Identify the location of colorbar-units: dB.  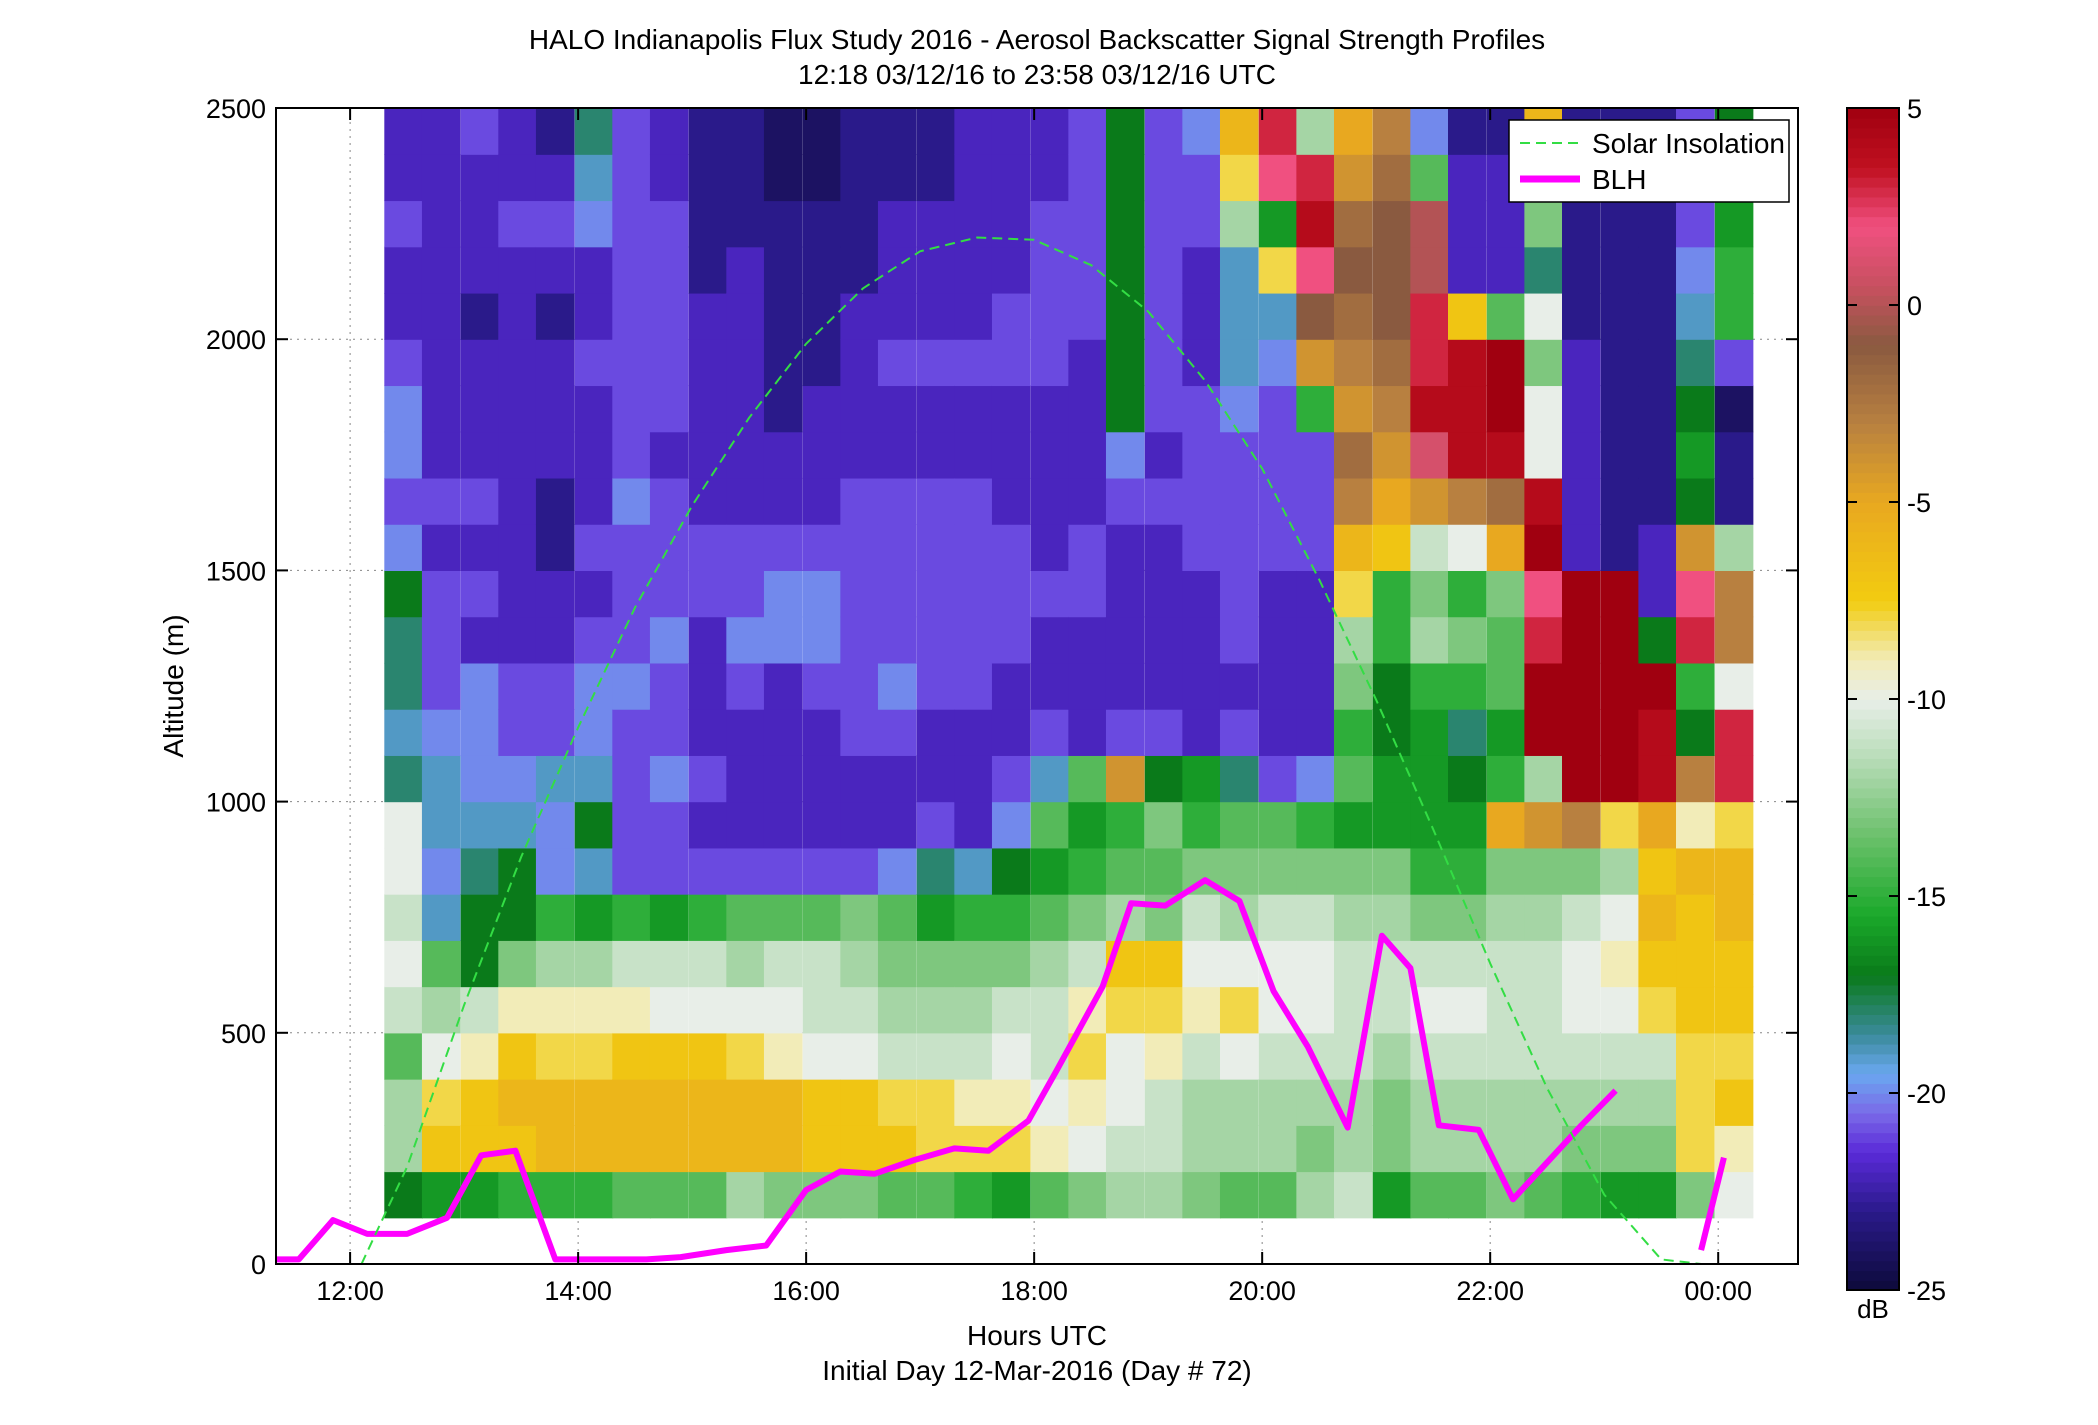
(1873, 1309).